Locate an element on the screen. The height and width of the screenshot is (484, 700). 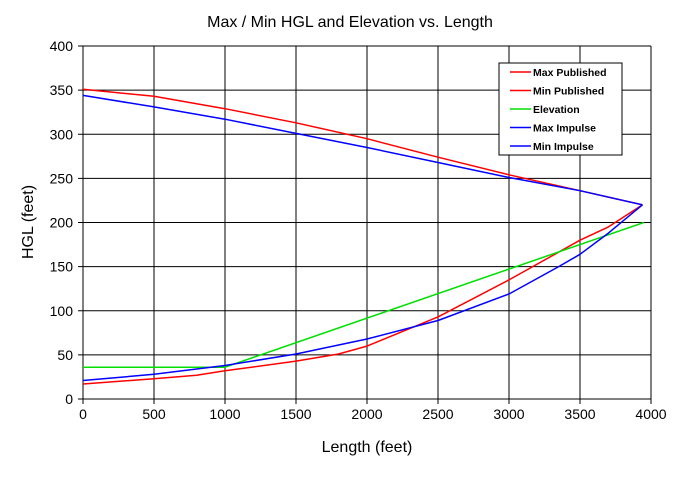
x-tick-label: 4000 is located at coordinates (650, 414).